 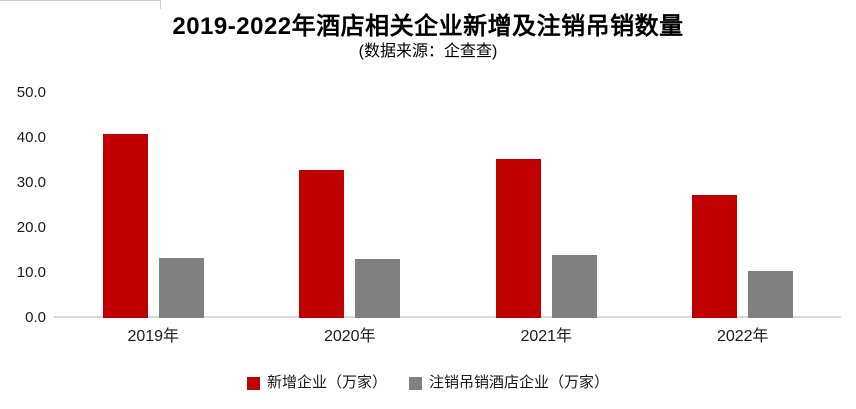 I want to click on x-axis-label: 2020年, so click(x=349, y=336).